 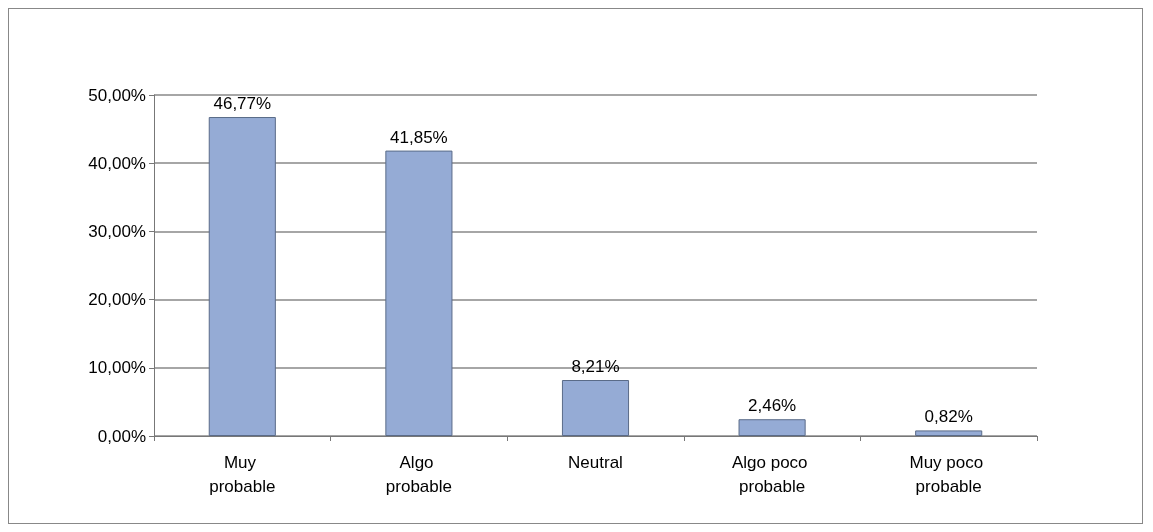 What do you see at coordinates (595, 462) in the screenshot?
I see `x-tick-label: Neutral` at bounding box center [595, 462].